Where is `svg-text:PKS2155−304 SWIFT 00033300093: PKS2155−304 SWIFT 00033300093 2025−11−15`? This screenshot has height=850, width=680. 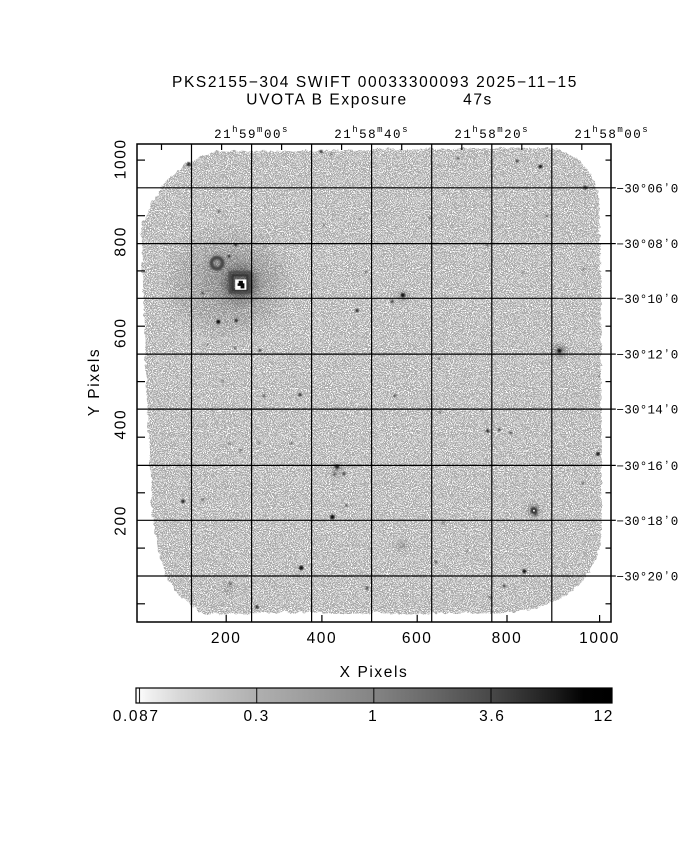 svg-text:PKS2155−304 SWIFT 00033300093: PKS2155−304 SWIFT 00033300093 2025−11−15 is located at coordinates (375, 82).